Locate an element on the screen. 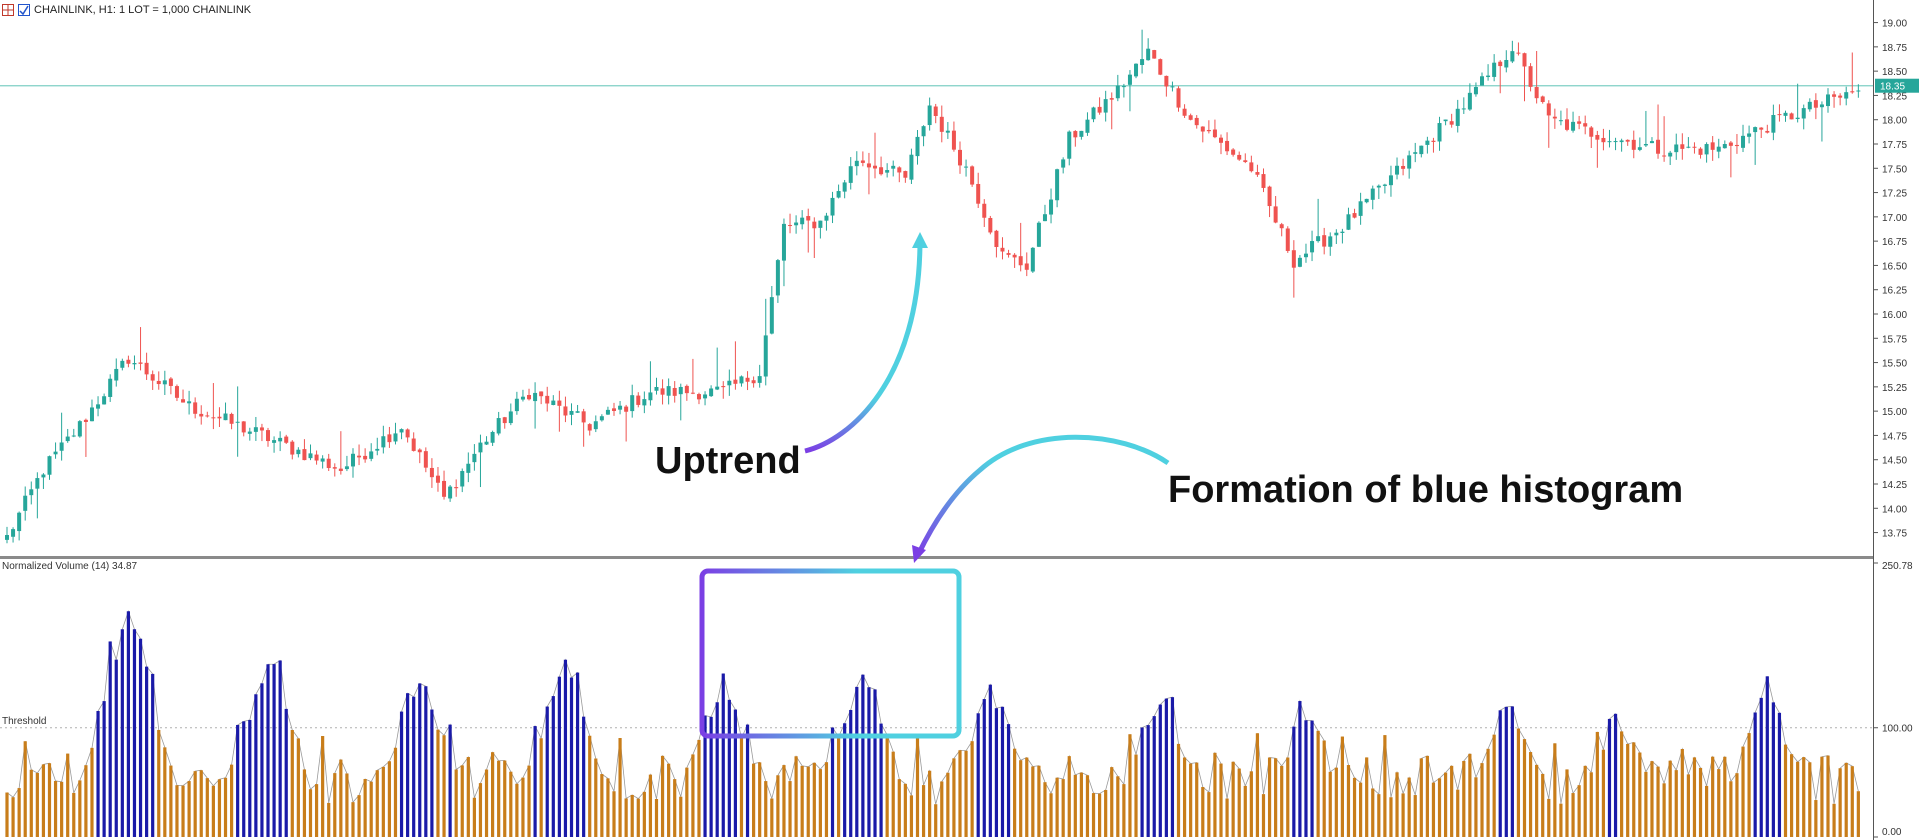  pane-separator is located at coordinates (937, 557).